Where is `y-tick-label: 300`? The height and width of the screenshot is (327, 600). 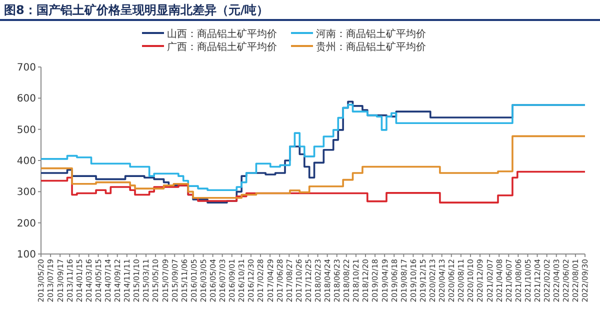
y-tick-label: 300 is located at coordinates (26, 192).